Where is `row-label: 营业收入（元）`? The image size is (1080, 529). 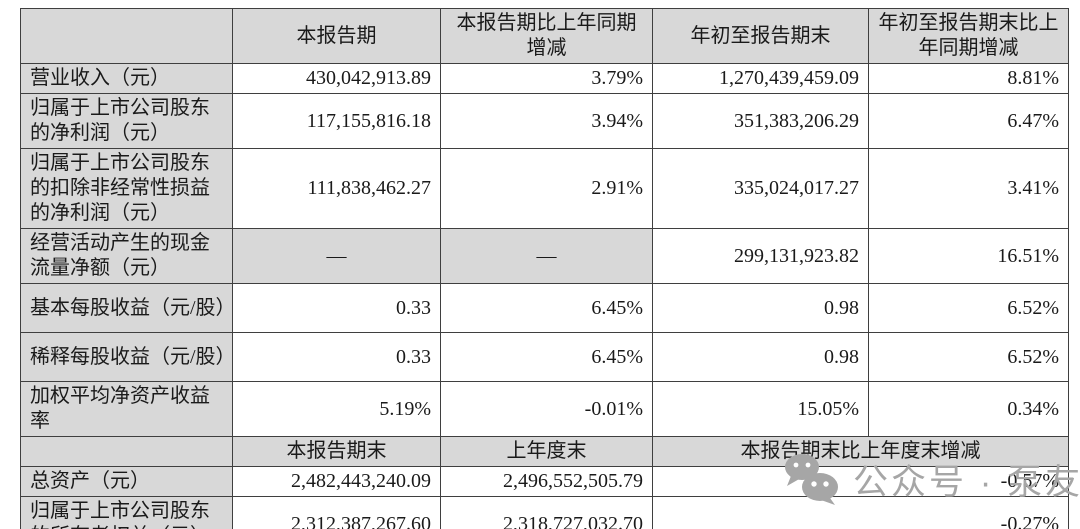
row-label: 营业收入（元） is located at coordinates (126, 78).